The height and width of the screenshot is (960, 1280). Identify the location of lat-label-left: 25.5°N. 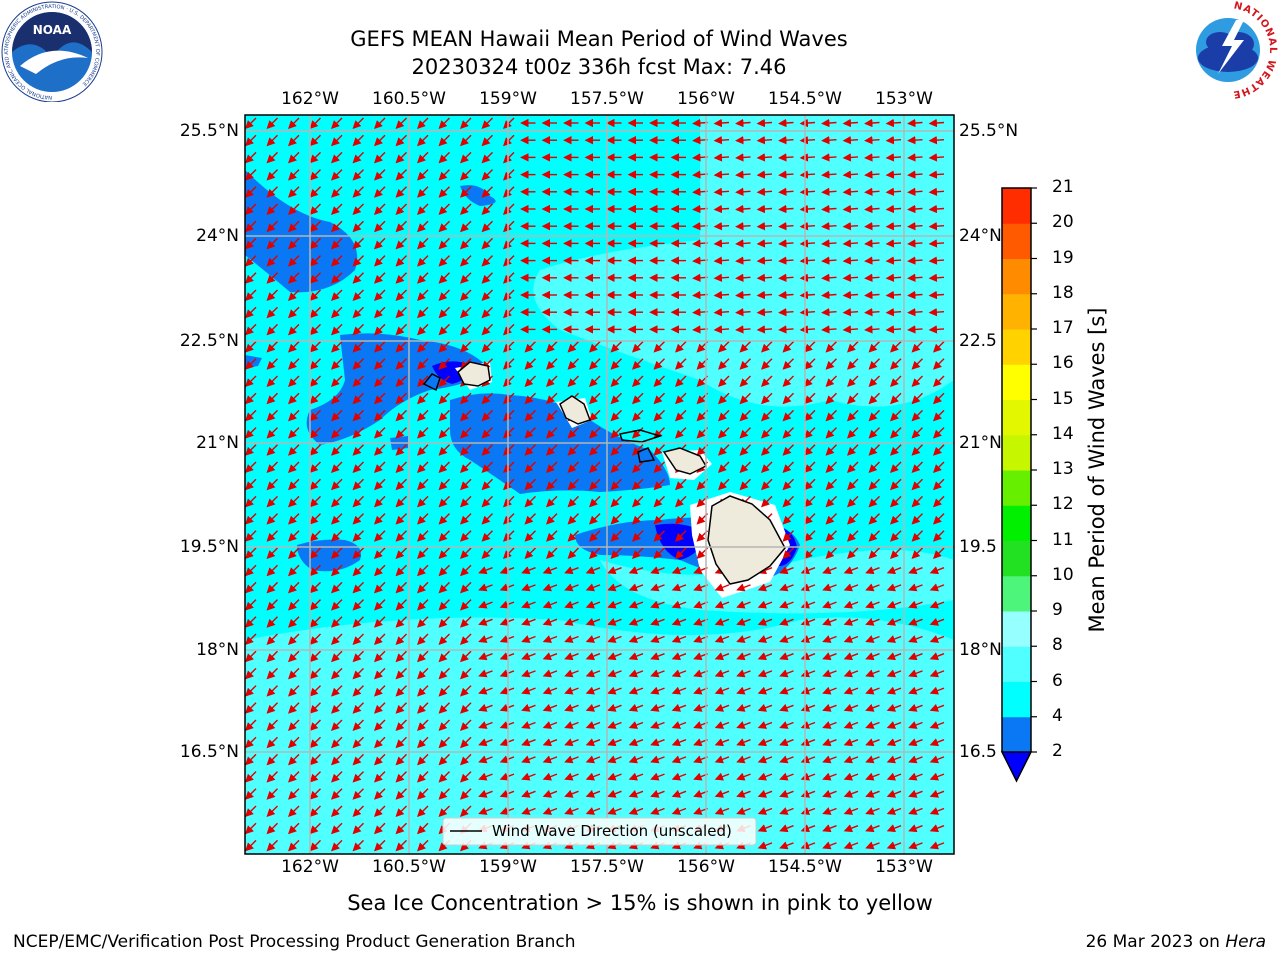
(209, 131).